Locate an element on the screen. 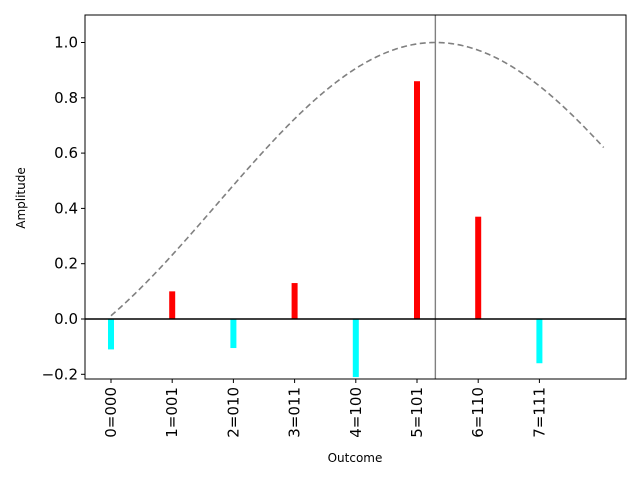 The width and height of the screenshot is (640, 480). bar-2=010 is located at coordinates (233, 334).